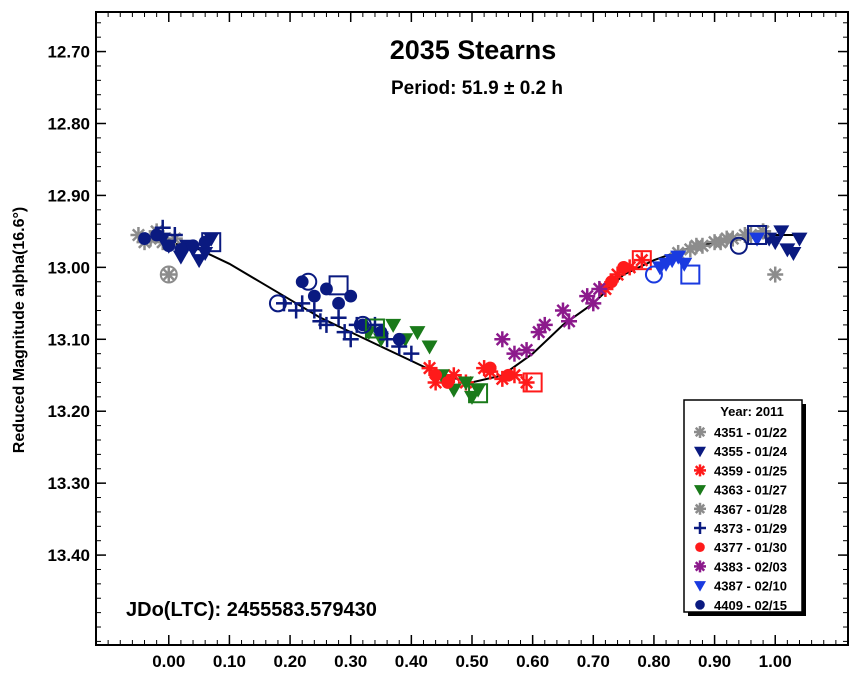  Describe the element at coordinates (68, 411) in the screenshot. I see `y-tick-label: 13.20` at that location.